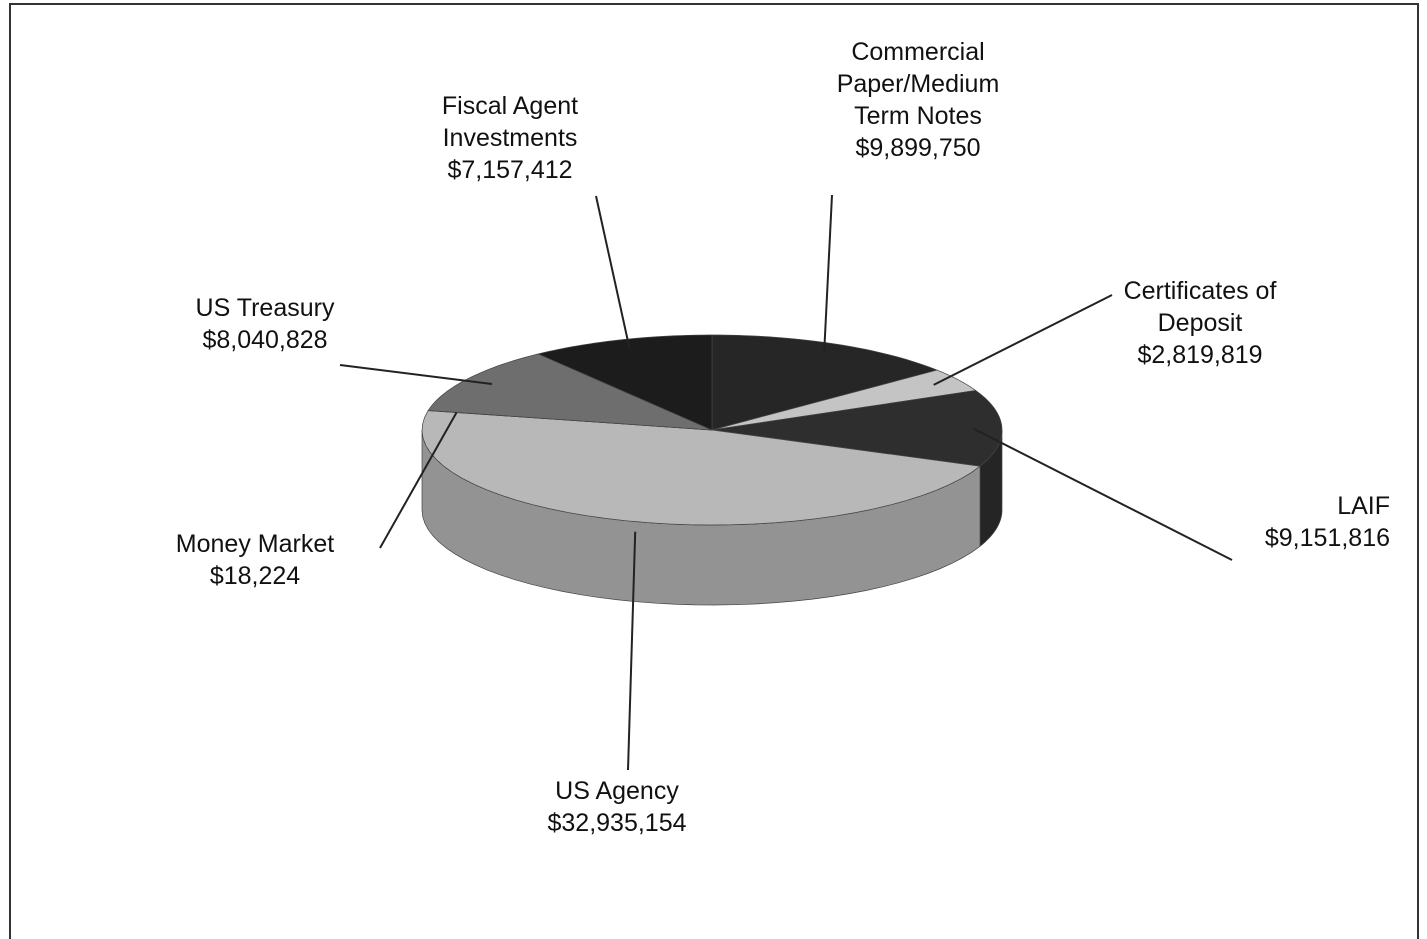 The height and width of the screenshot is (939, 1427). I want to click on value-label: $32,935,154, so click(617, 823).